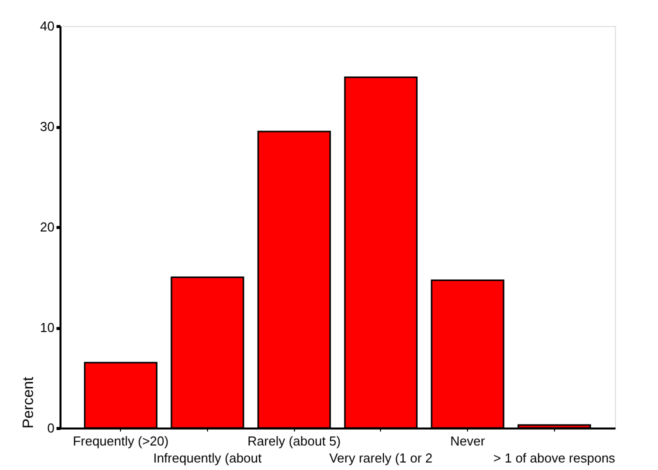 Image resolution: width=658 pixels, height=470 pixels. I want to click on y-tick-label: 10, so click(47, 327).